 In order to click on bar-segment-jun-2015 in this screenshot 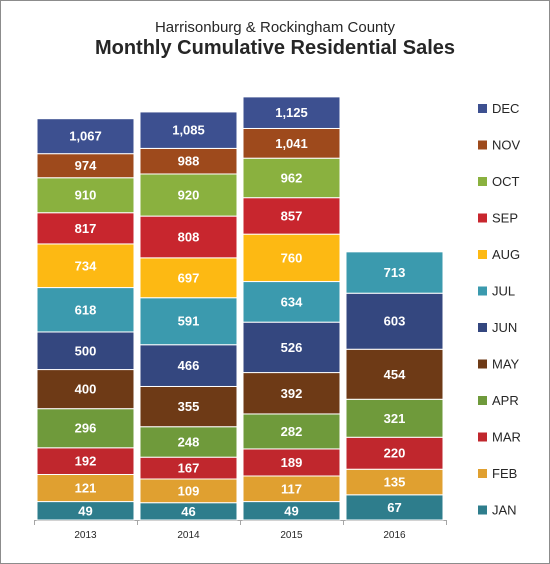, I will do `click(291, 347)`.